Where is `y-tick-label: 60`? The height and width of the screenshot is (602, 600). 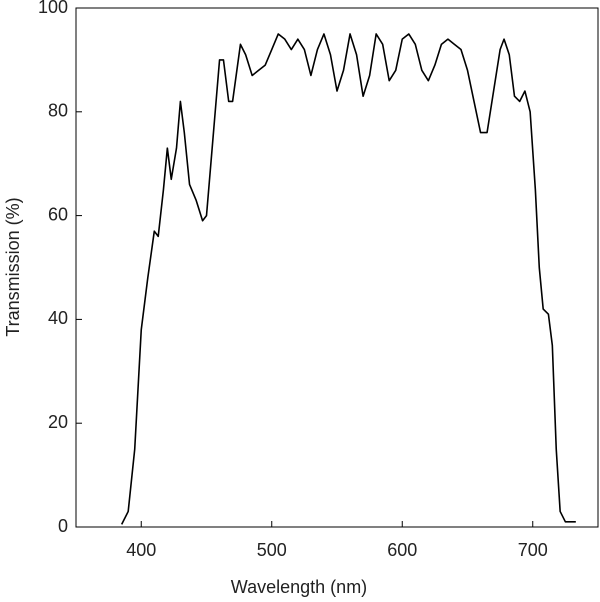
y-tick-label: 60 is located at coordinates (58, 214).